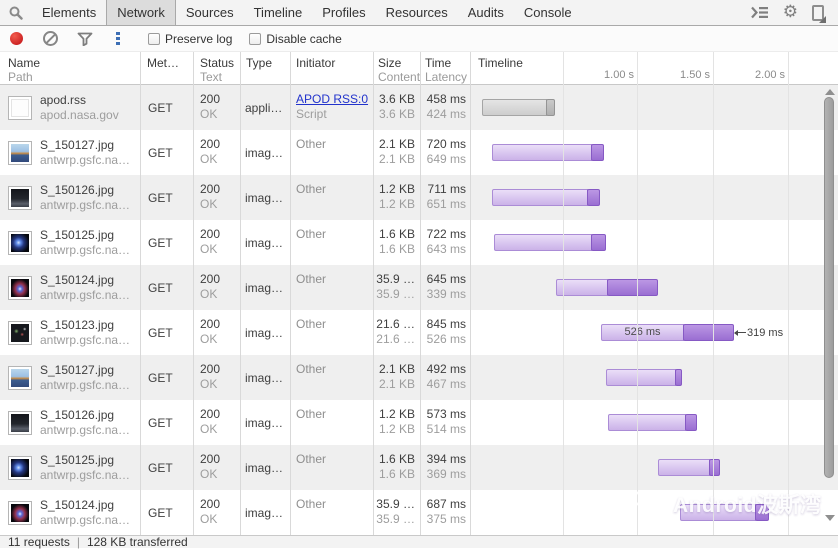 Image resolution: width=838 pixels, height=549 pixels. What do you see at coordinates (446, 279) in the screenshot?
I see `response-time: 645 ms` at bounding box center [446, 279].